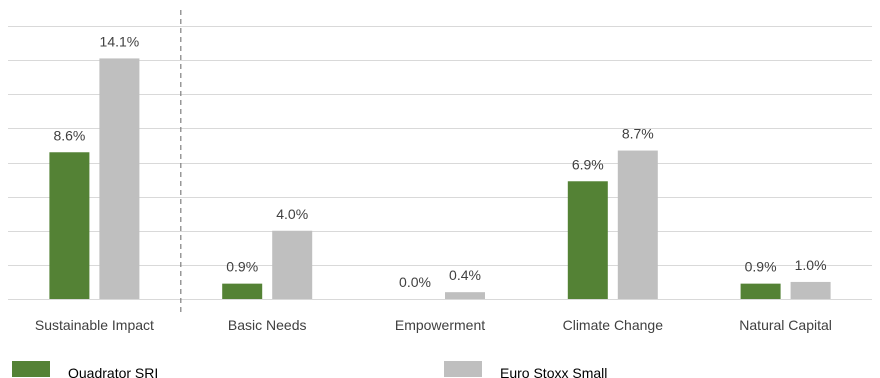  Describe the element at coordinates (242, 291) in the screenshot. I see `bar-quadrator-sri-basic-needs` at that location.